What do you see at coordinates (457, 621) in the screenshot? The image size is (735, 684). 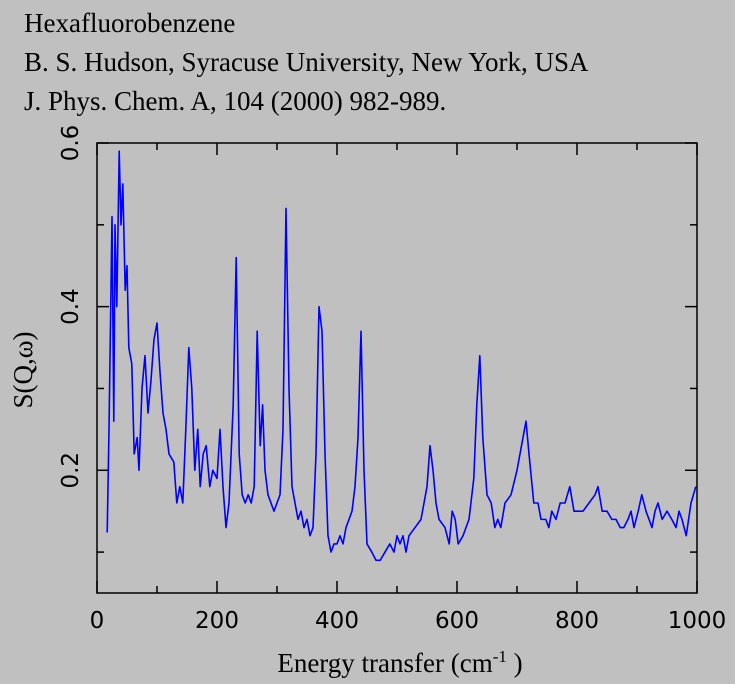 I see `x-tick-label: 600` at bounding box center [457, 621].